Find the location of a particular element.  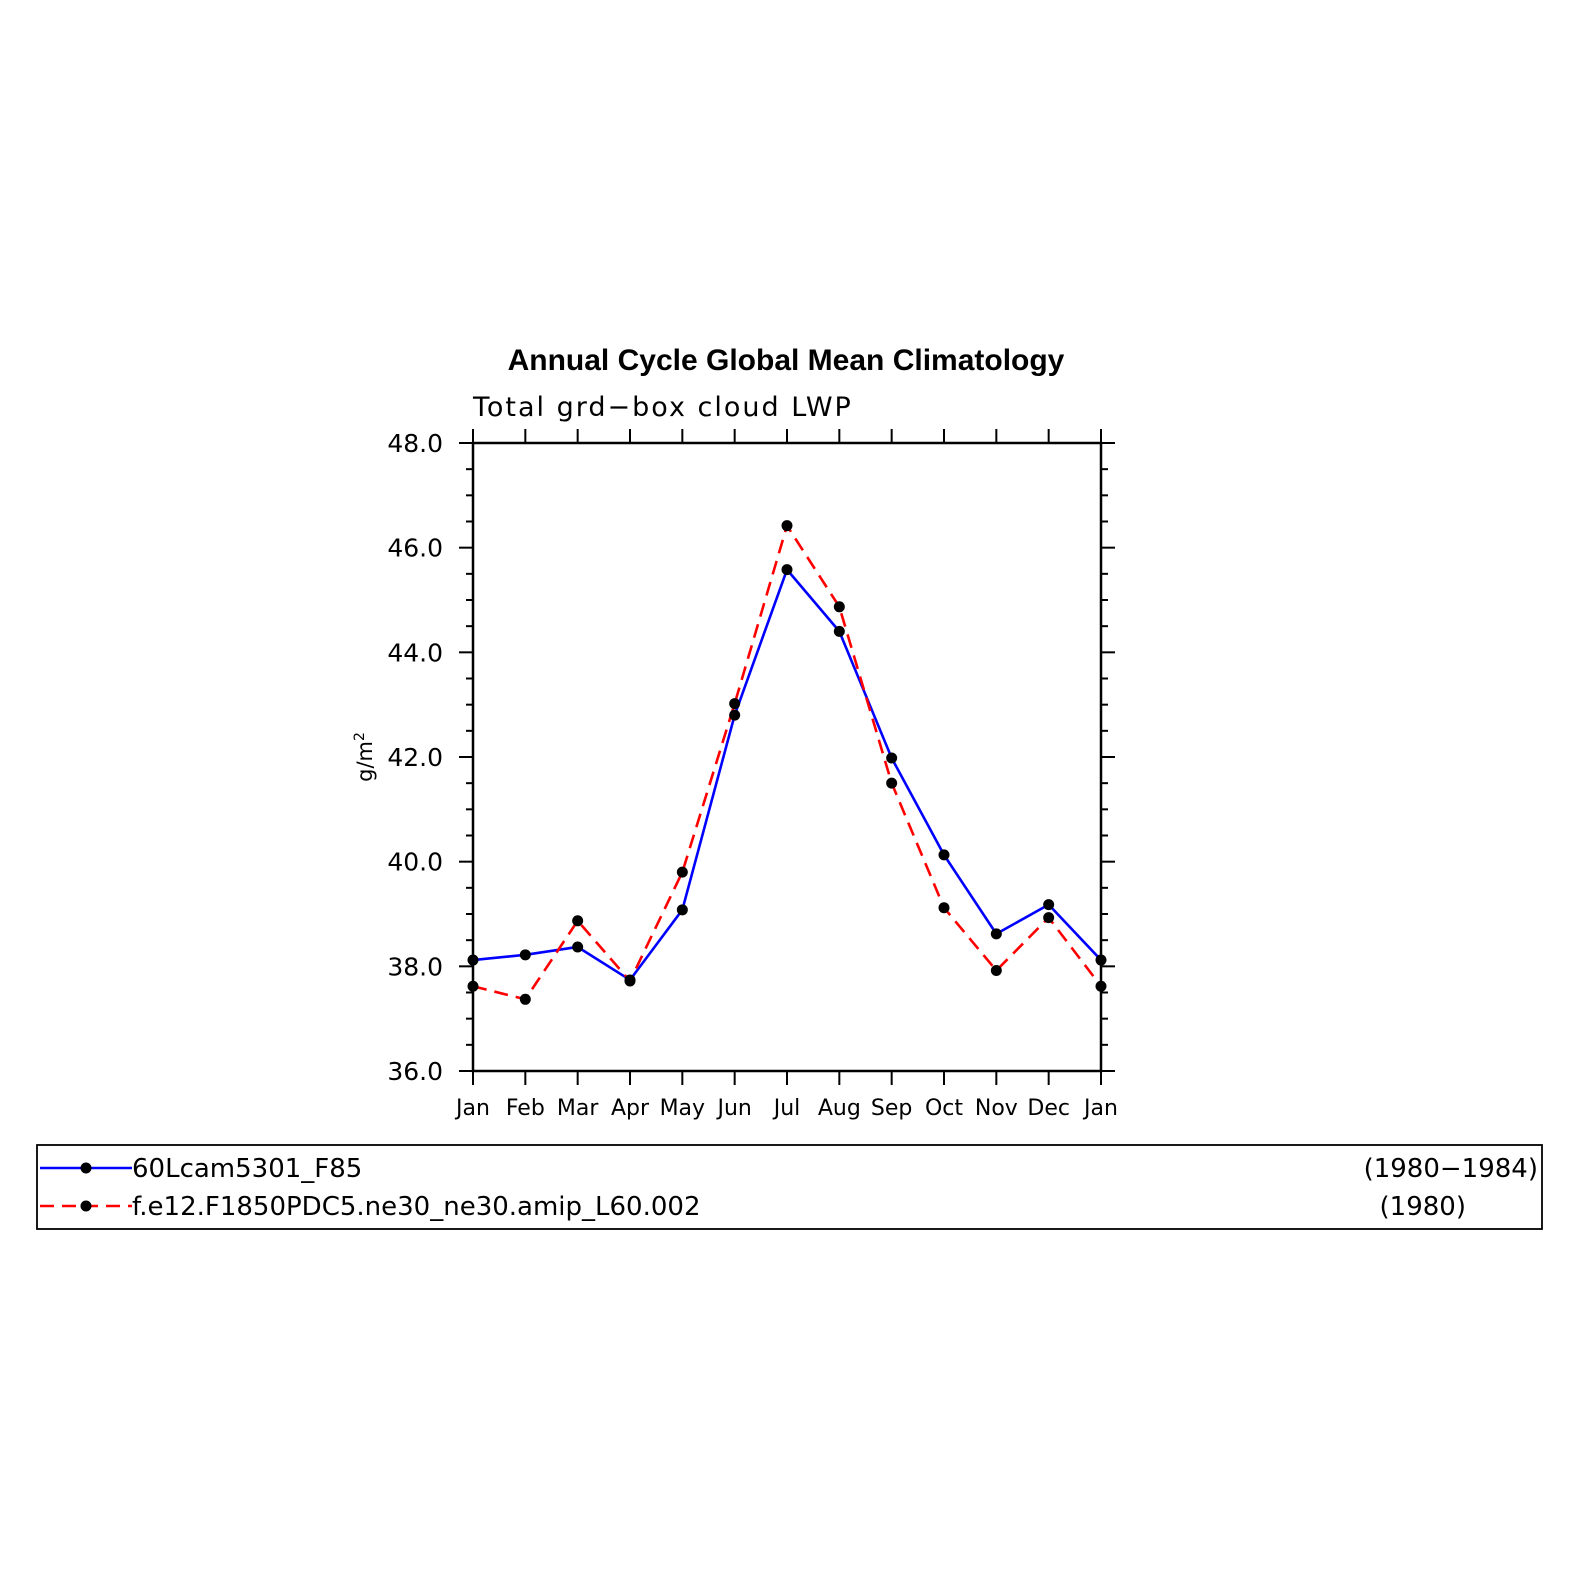

x-tick-label: Aug is located at coordinates (839, 1108).